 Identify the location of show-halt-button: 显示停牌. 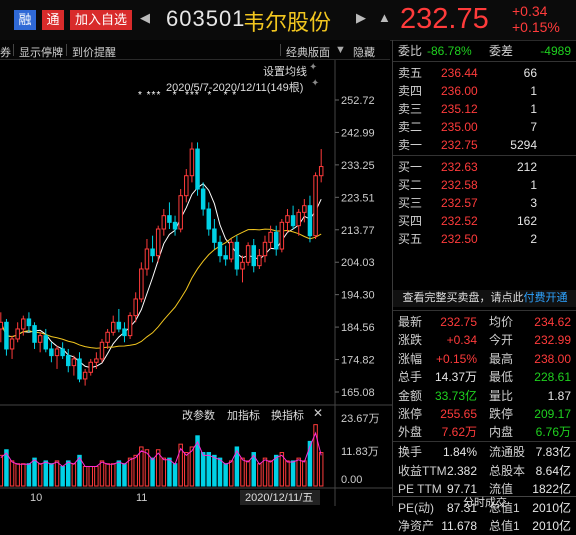
(41, 53).